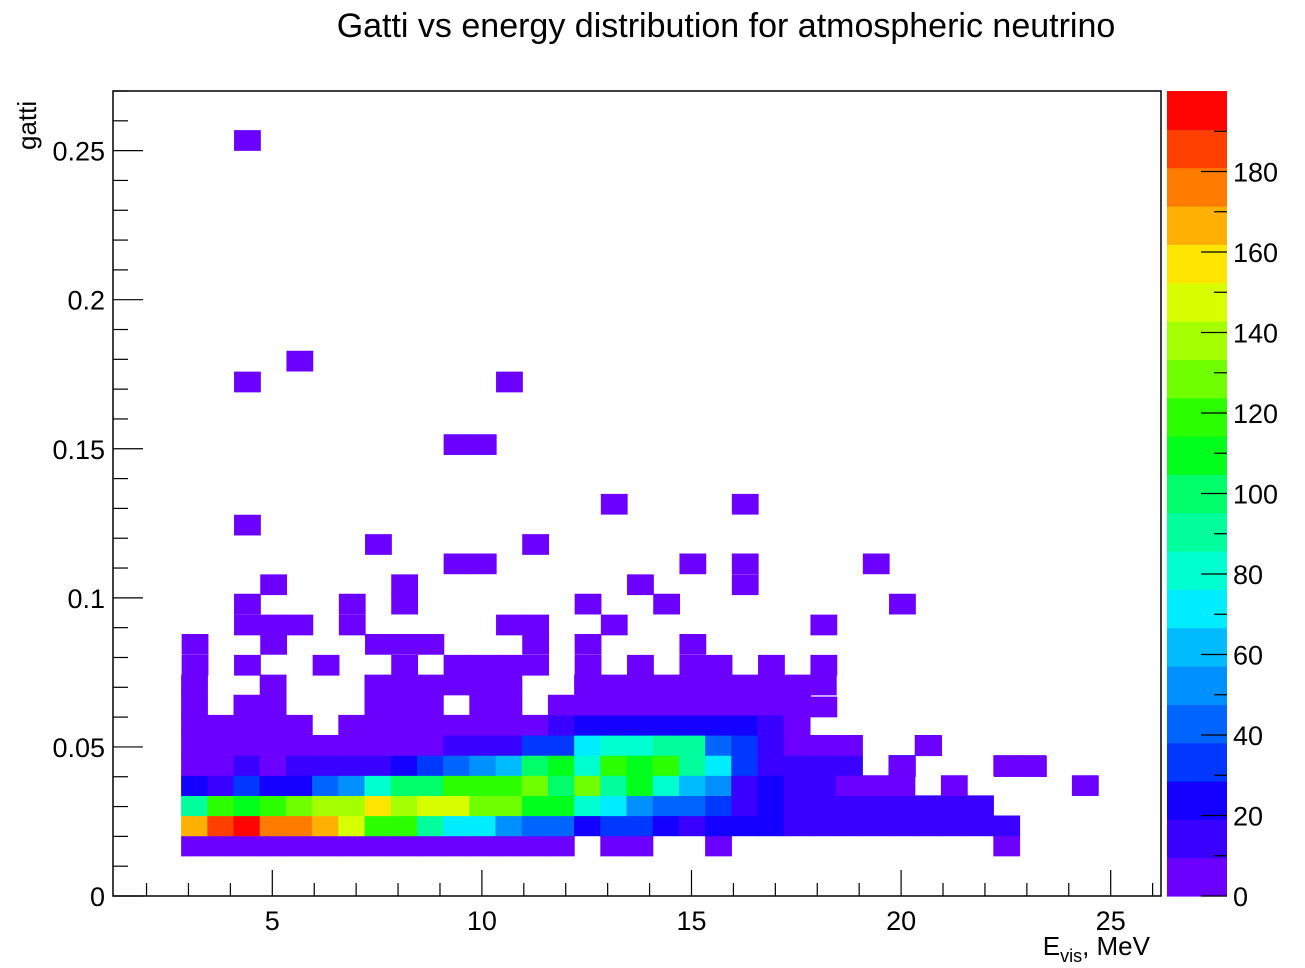 The height and width of the screenshot is (968, 1305). I want to click on color-scale-label: 40, so click(1248, 736).